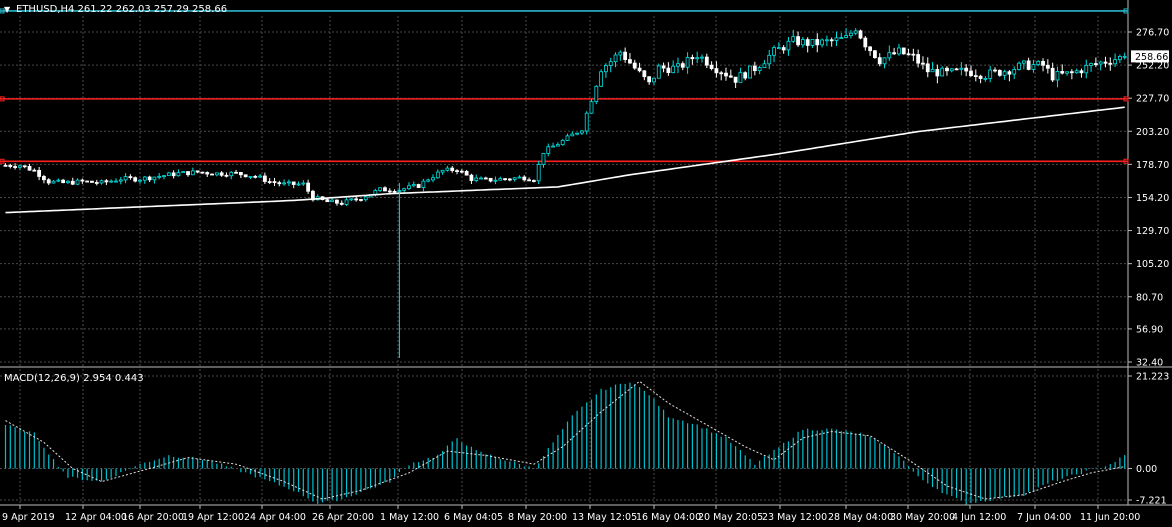  I want to click on symbol-menu-arrow-icon: ▼, so click(7, 9).